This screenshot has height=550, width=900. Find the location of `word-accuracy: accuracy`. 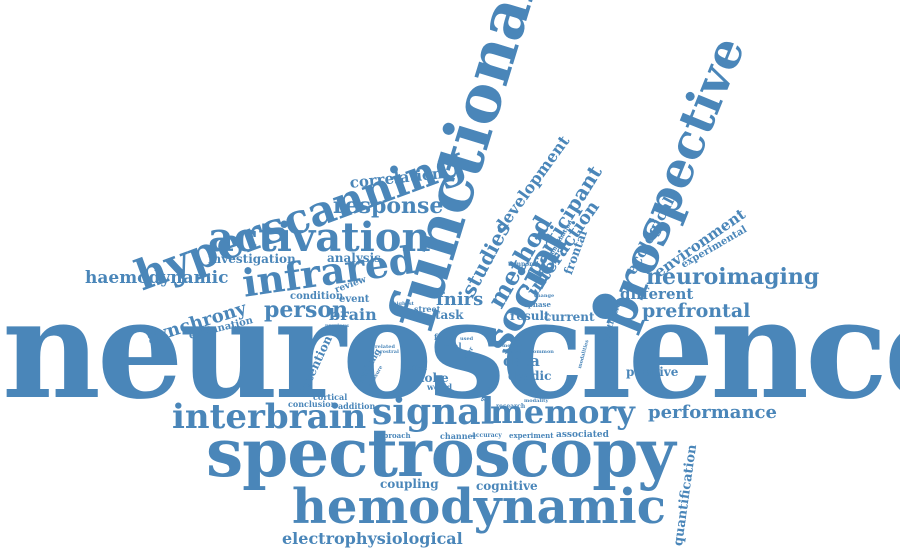

word-accuracy: accuracy is located at coordinates (487, 435).